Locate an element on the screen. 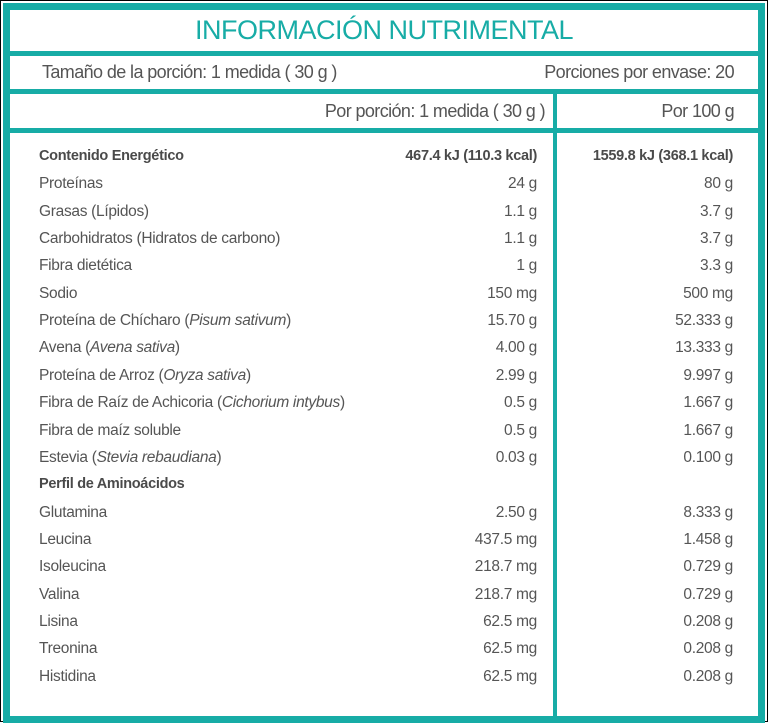 Image resolution: width=768 pixels, height=723 pixels. table-row: Leucina 437.5 mg 1.458 g is located at coordinates (384, 539).